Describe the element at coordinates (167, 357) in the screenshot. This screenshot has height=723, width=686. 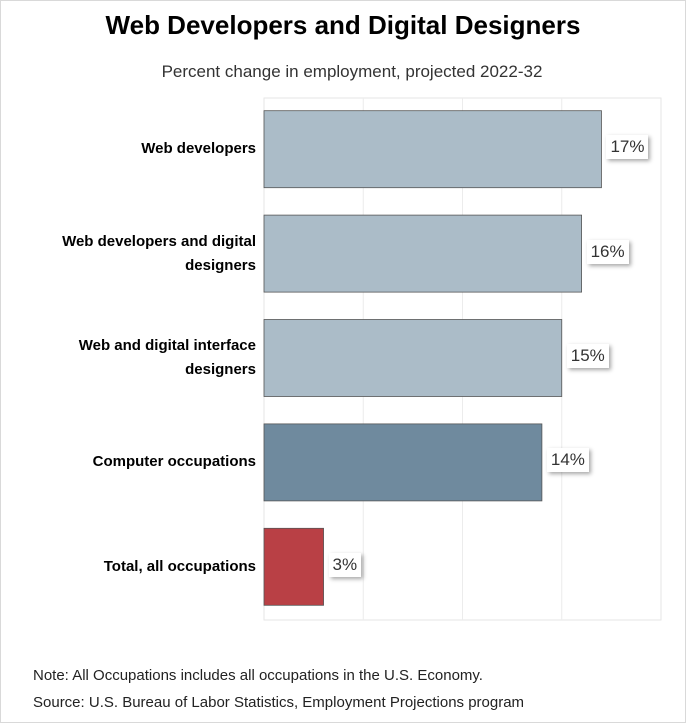
I see `category-label: Web and digital interface designers` at that location.